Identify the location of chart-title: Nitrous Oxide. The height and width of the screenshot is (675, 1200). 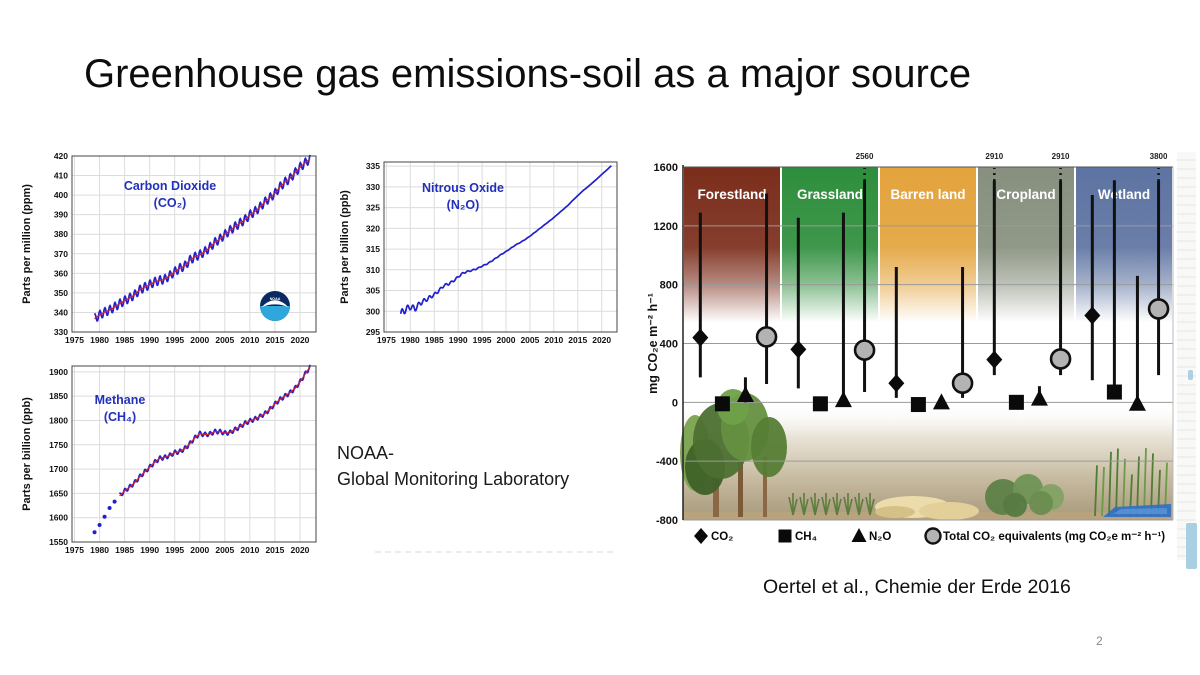
(463, 188).